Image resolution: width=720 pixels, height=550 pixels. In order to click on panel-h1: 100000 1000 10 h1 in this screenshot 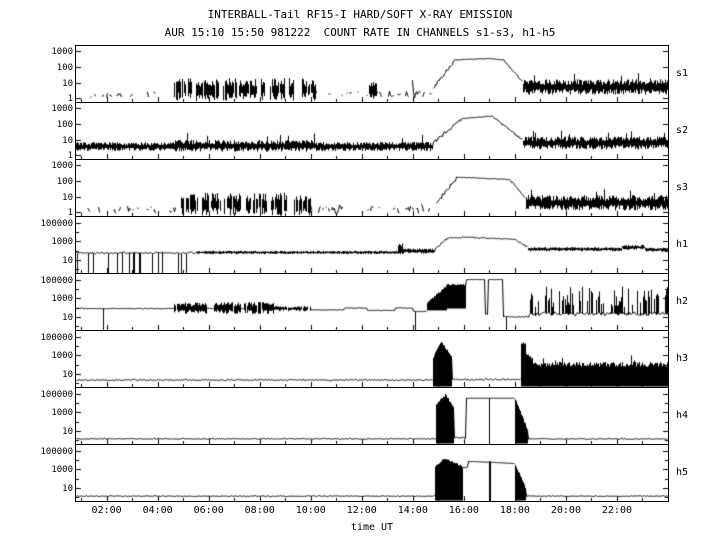, I will do `click(364, 245)`.